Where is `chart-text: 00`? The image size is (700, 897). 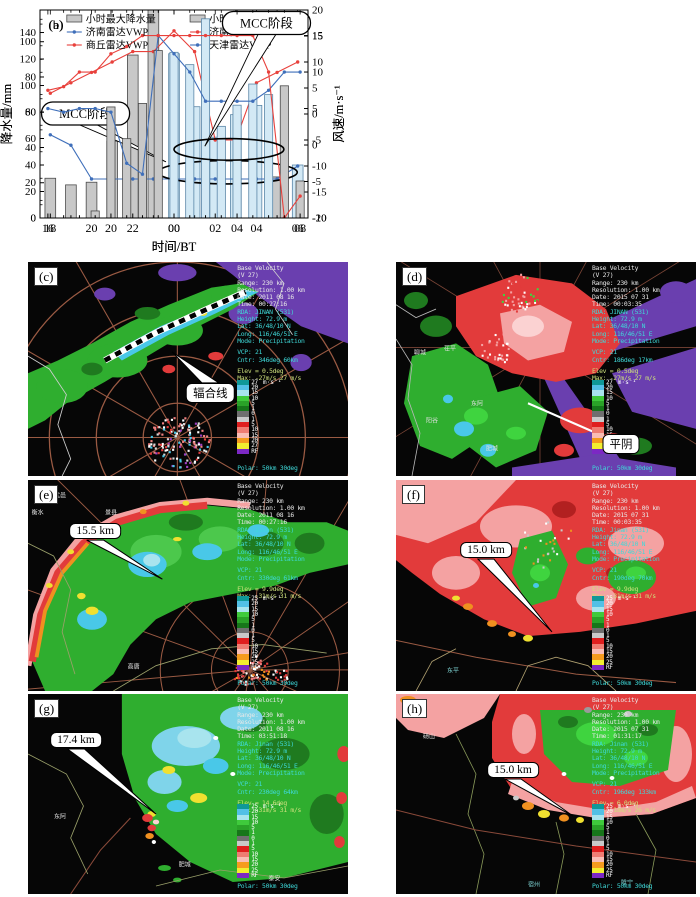 chart-text: 00 is located at coordinates (174, 228).